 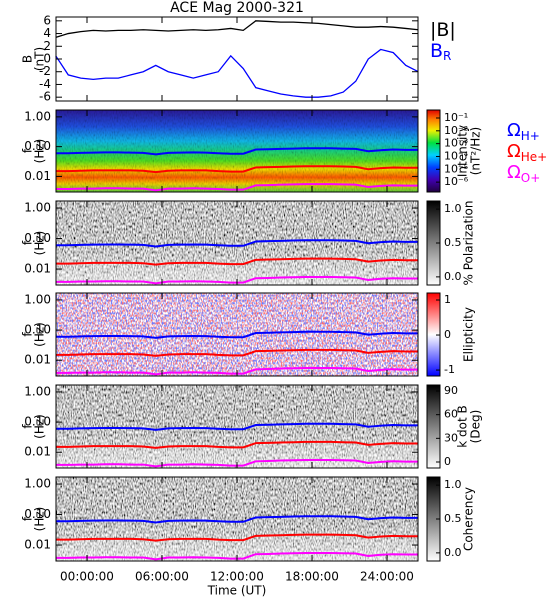 I want to click on x-tick-label: 18:00:00, so click(x=312, y=577).